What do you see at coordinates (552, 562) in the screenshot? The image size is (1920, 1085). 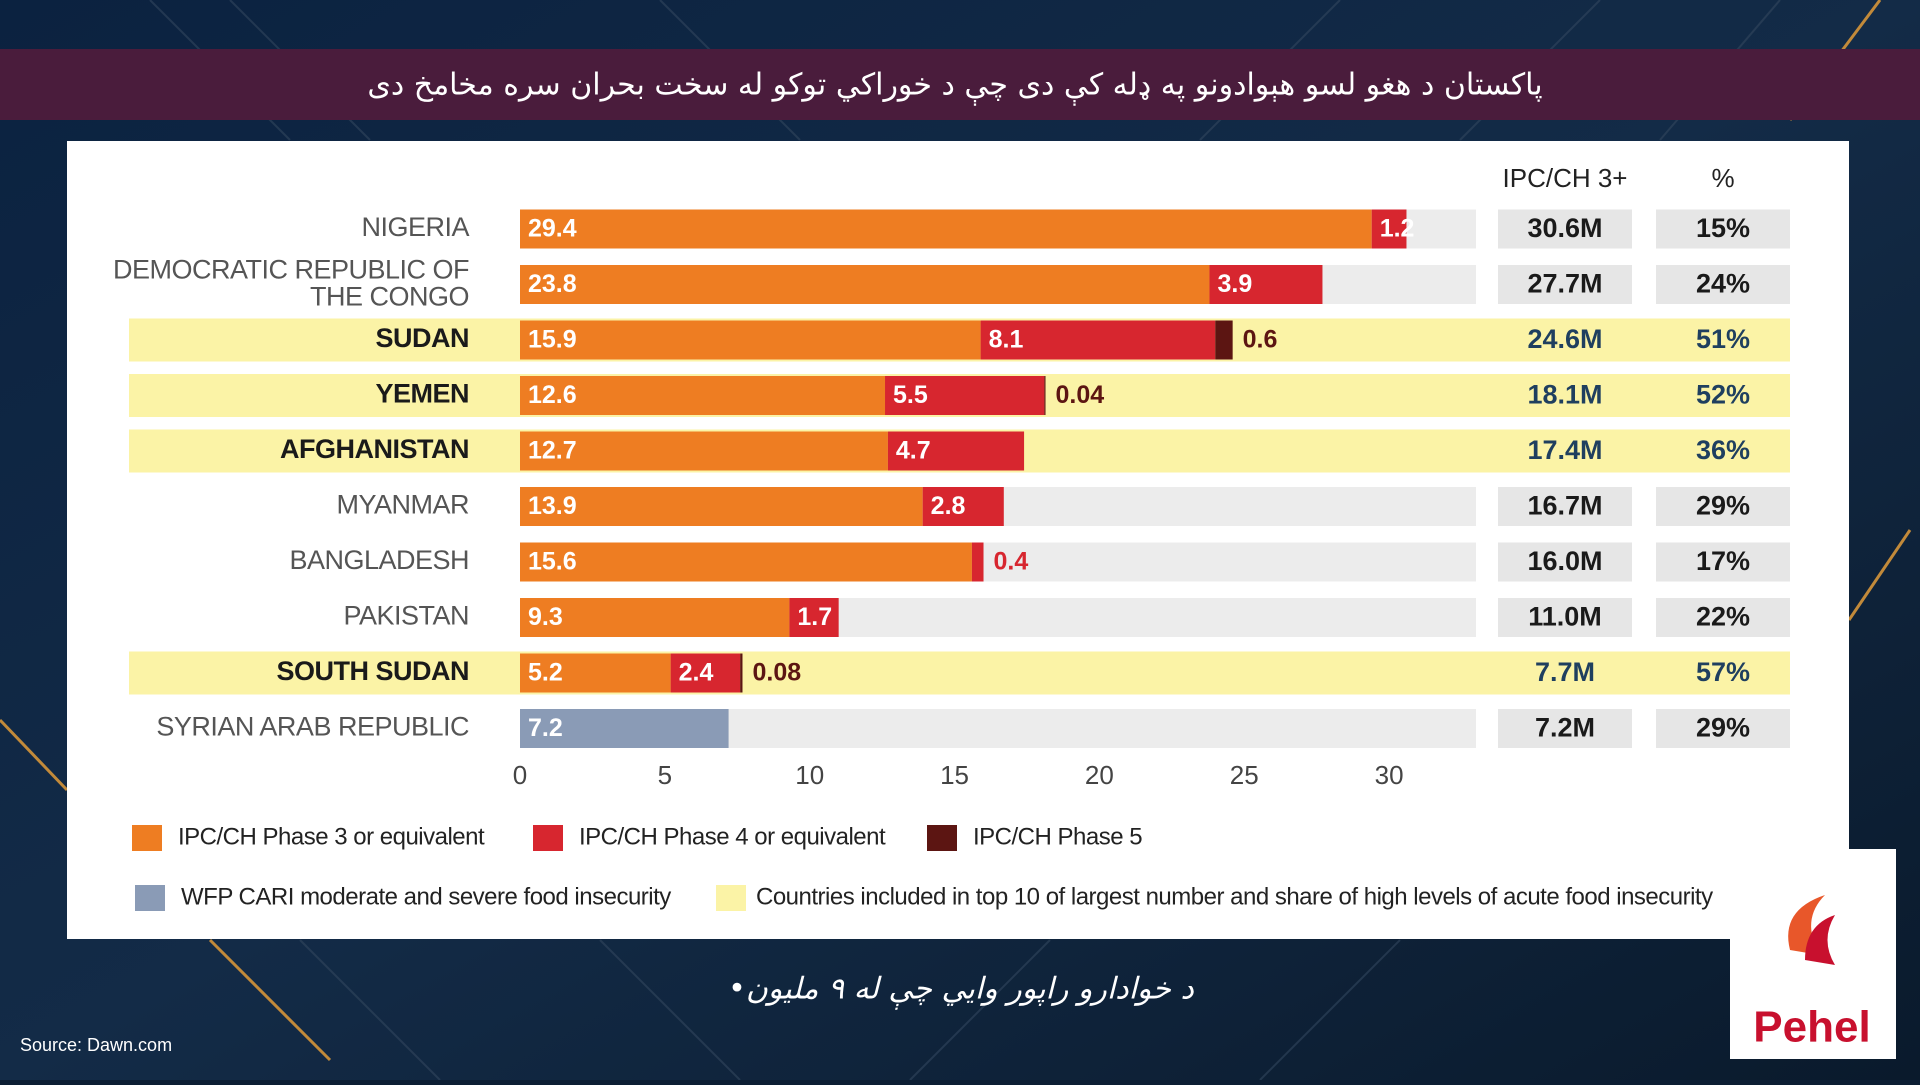 I see `value-label: 15.6` at bounding box center [552, 562].